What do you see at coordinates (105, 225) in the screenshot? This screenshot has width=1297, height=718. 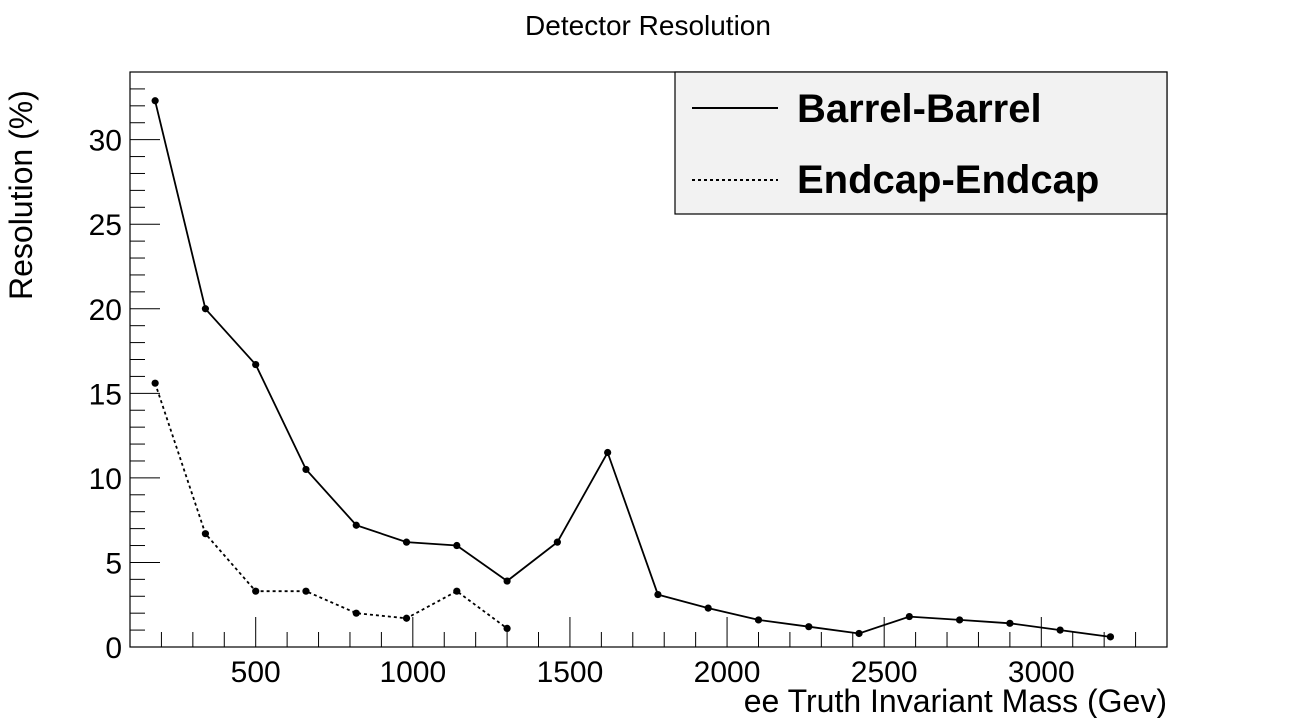 I see `y-tick-label: 25` at bounding box center [105, 225].